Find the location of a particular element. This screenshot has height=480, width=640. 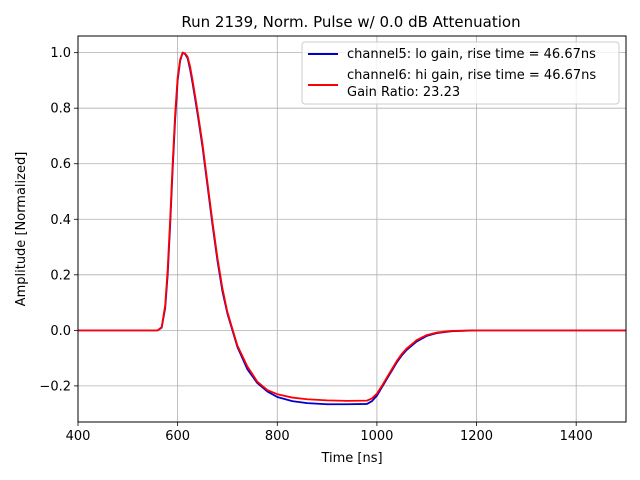

x-tick-label: 1000 is located at coordinates (376, 436).